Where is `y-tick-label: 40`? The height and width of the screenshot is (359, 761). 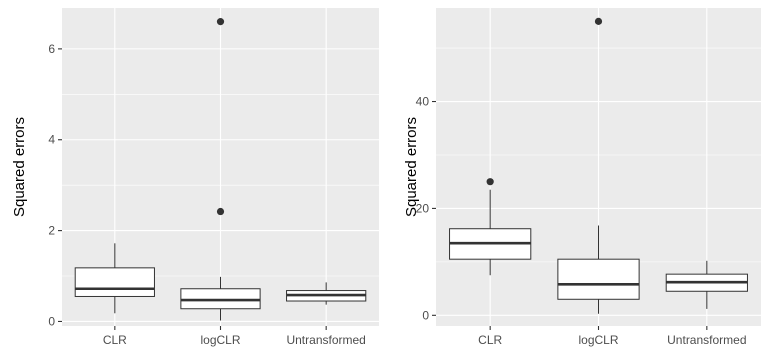 y-tick-label: 40 is located at coordinates (423, 102).